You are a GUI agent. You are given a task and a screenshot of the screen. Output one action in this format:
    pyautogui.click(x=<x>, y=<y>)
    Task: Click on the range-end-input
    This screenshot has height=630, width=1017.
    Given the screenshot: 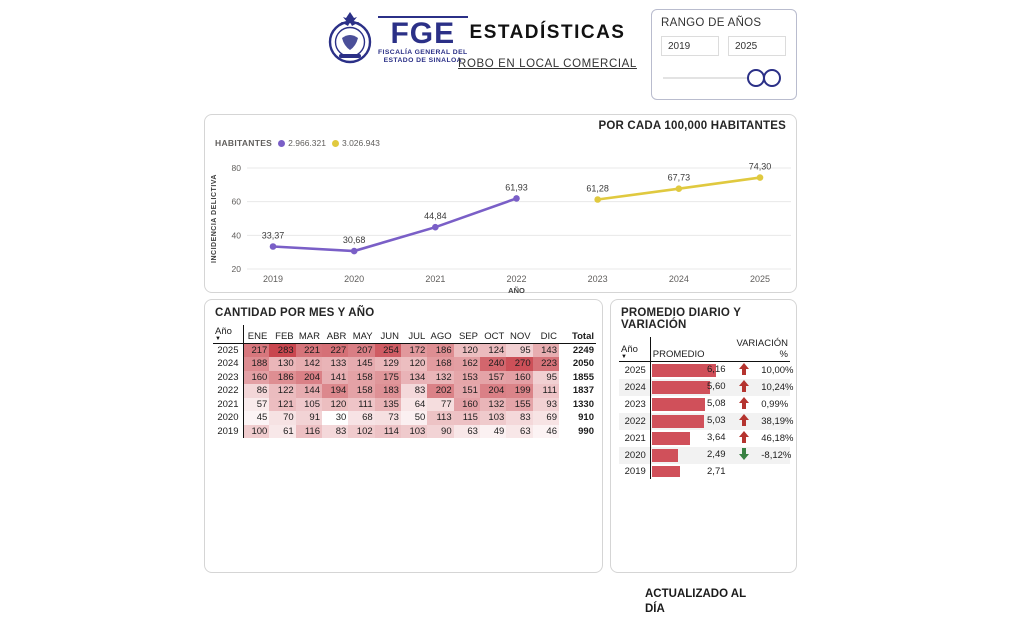 What is the action you would take?
    pyautogui.click(x=757, y=46)
    